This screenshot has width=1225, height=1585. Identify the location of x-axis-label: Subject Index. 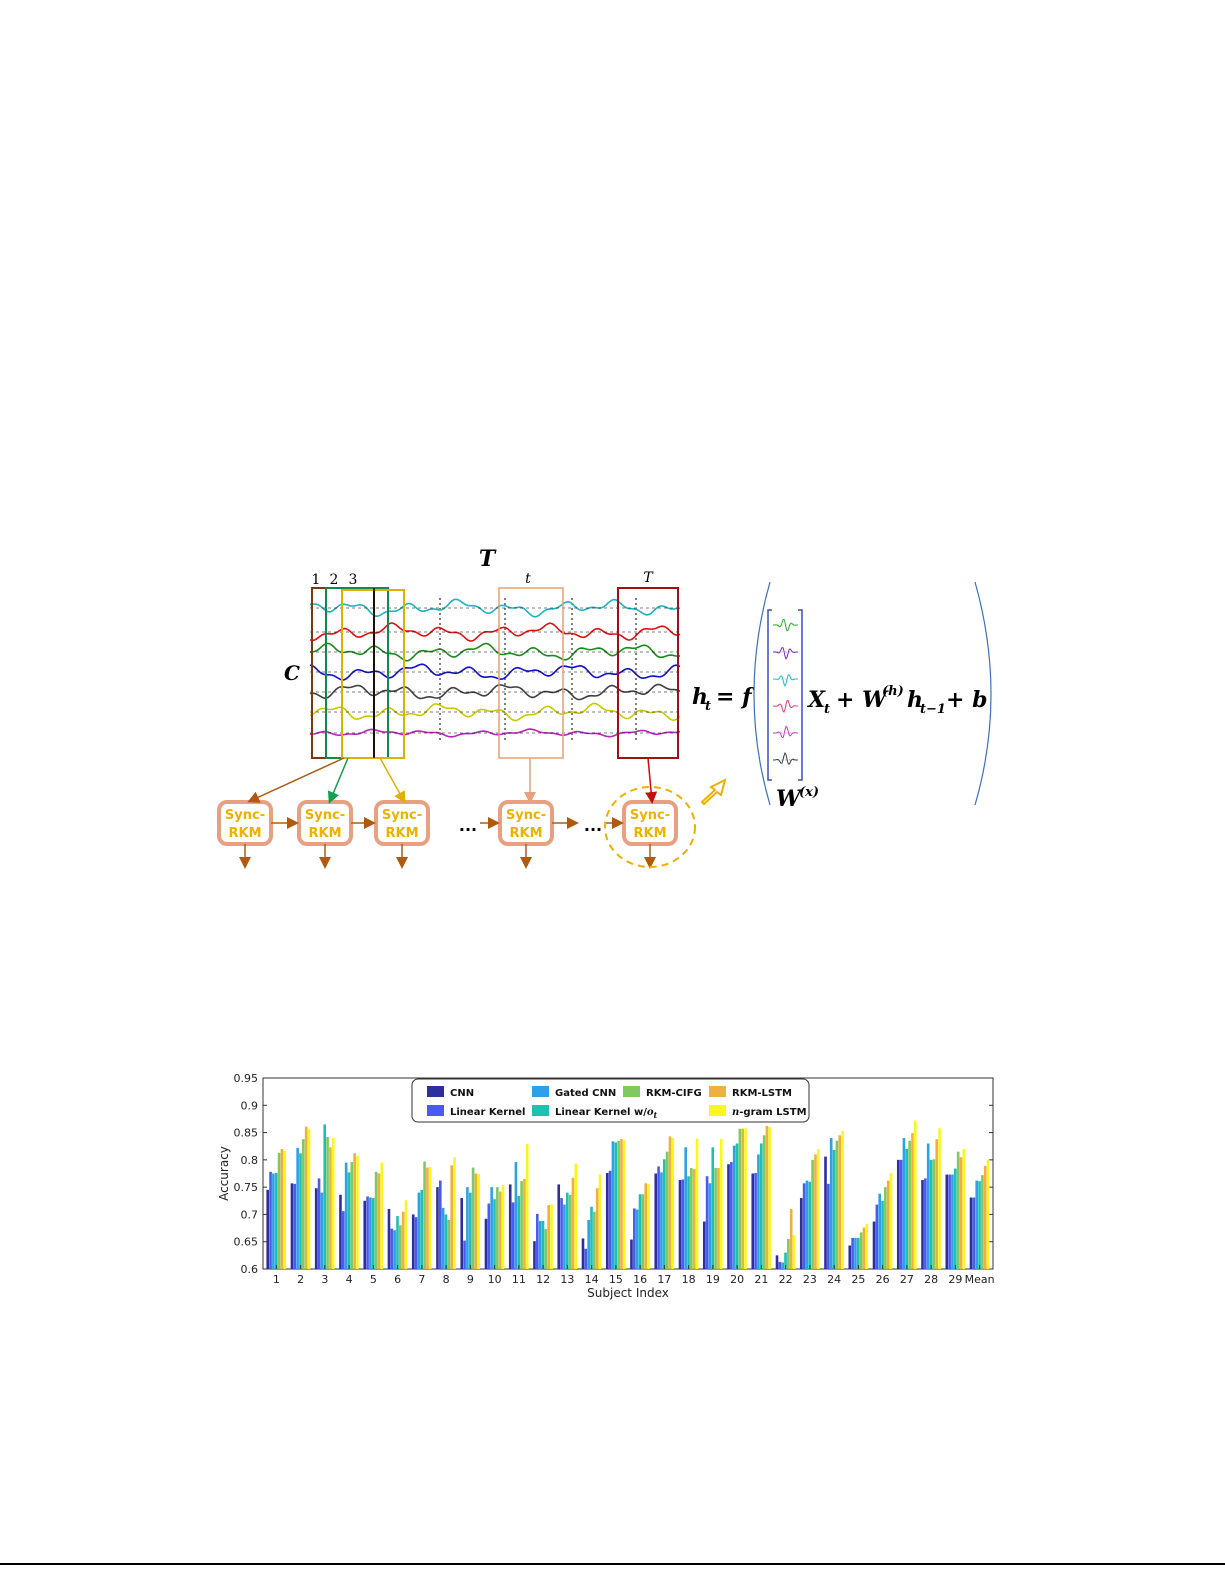
(628, 1293).